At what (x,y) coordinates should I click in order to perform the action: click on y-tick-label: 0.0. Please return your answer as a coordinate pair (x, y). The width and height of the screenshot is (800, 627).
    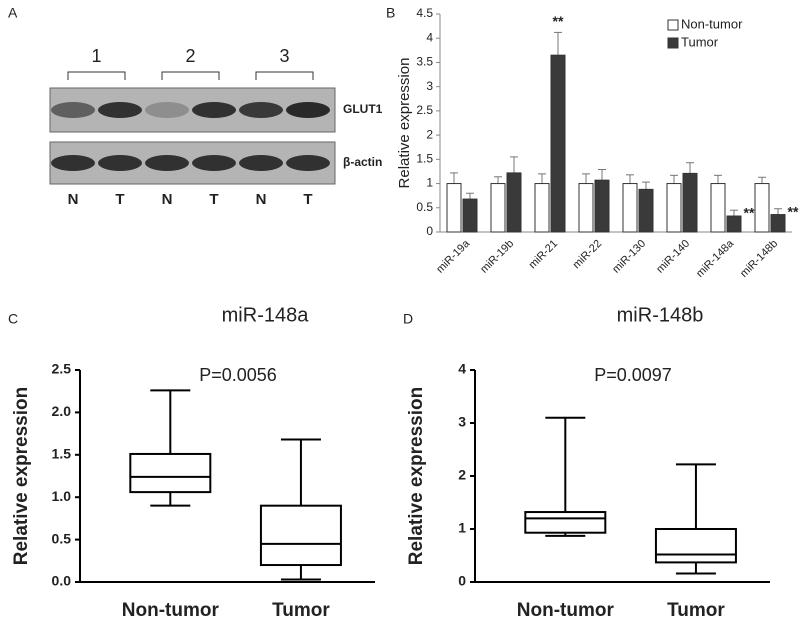
    Looking at the image, I should click on (62, 581).